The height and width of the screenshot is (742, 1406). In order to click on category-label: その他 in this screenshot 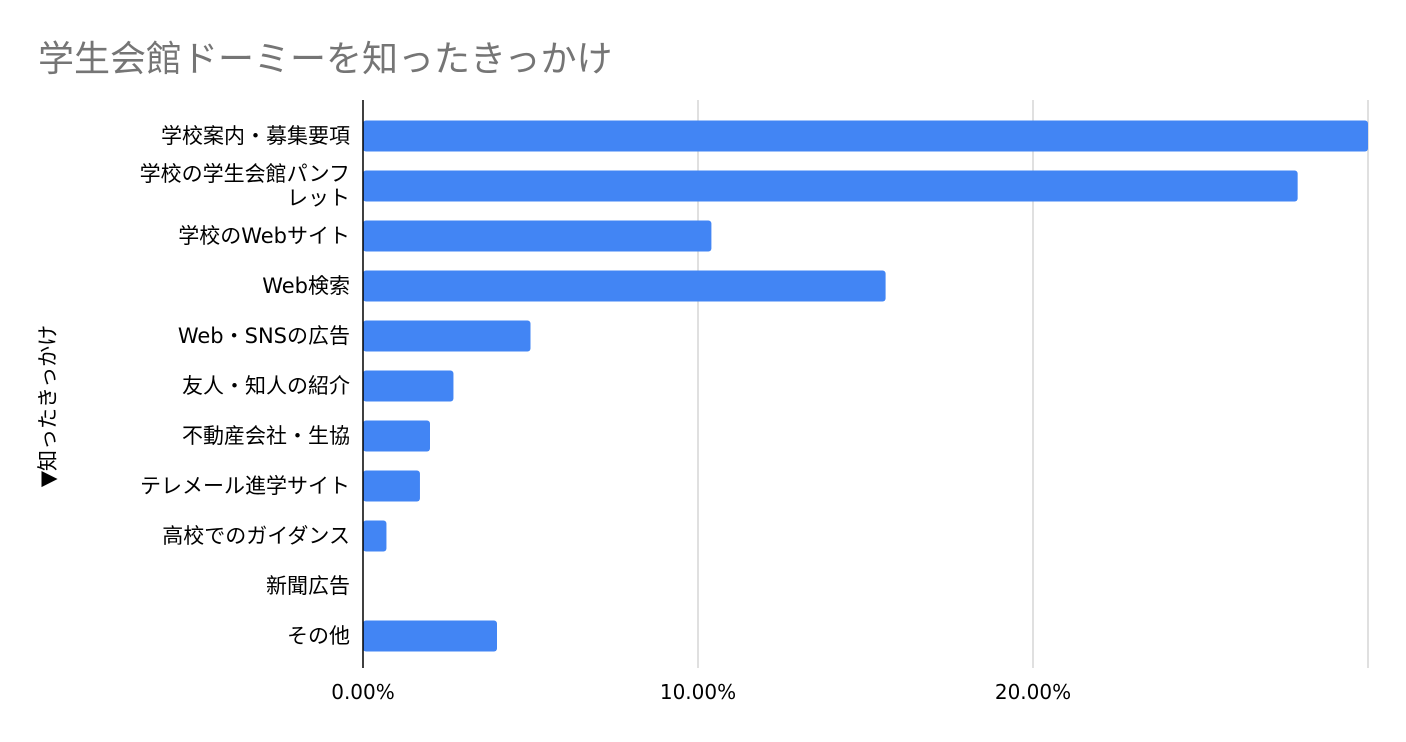, I will do `click(318, 636)`.